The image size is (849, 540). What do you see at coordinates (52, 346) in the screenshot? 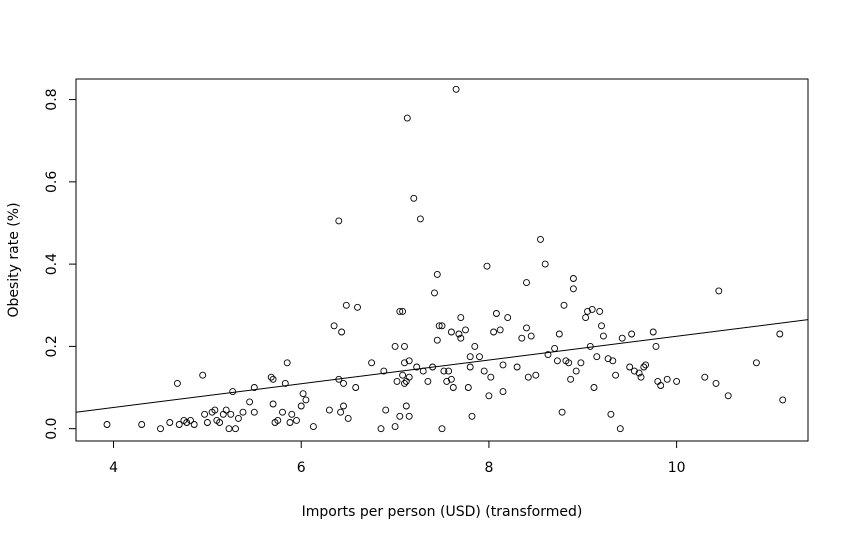
I see `y-tick-label: 0.2` at bounding box center [52, 346].